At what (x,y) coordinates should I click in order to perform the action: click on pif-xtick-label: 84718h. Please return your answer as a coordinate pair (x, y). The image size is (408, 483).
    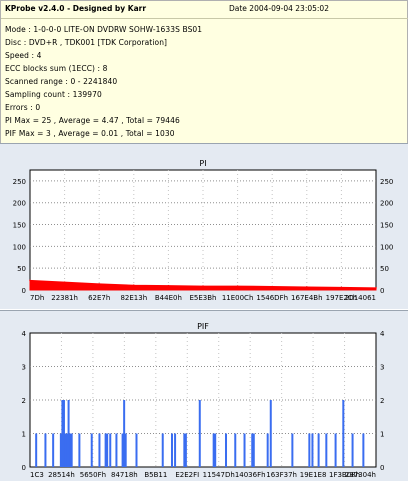
    Looking at the image, I should click on (124, 475).